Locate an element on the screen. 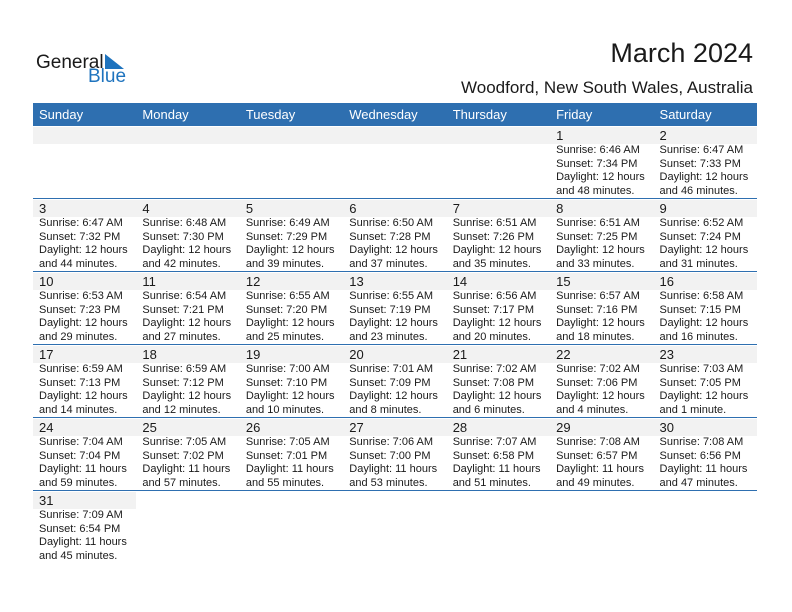 Image resolution: width=792 pixels, height=612 pixels. day-number: 27 is located at coordinates (356, 427).